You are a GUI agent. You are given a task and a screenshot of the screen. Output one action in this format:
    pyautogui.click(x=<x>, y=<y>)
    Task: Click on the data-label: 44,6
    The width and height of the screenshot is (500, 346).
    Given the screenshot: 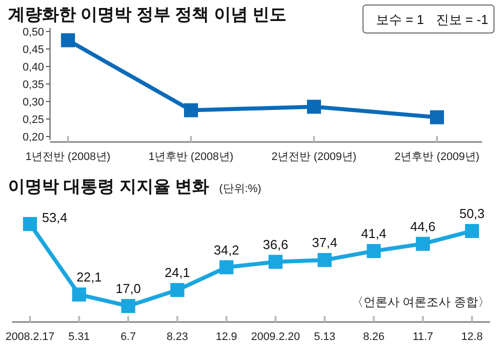 What is the action you would take?
    pyautogui.click(x=423, y=226)
    